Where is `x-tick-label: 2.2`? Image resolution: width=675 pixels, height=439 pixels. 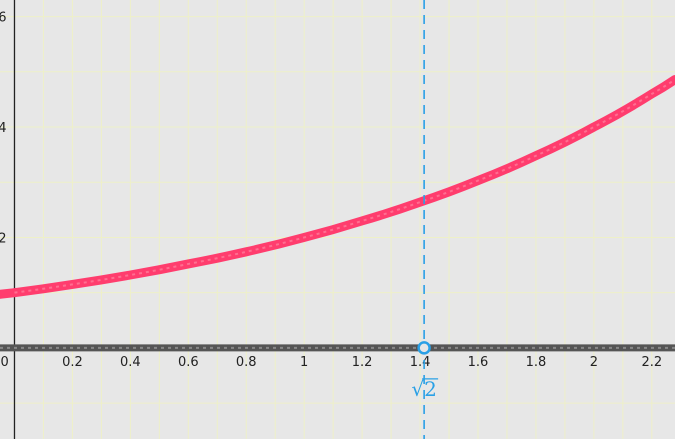
x-tick-label: 2.2 is located at coordinates (651, 362).